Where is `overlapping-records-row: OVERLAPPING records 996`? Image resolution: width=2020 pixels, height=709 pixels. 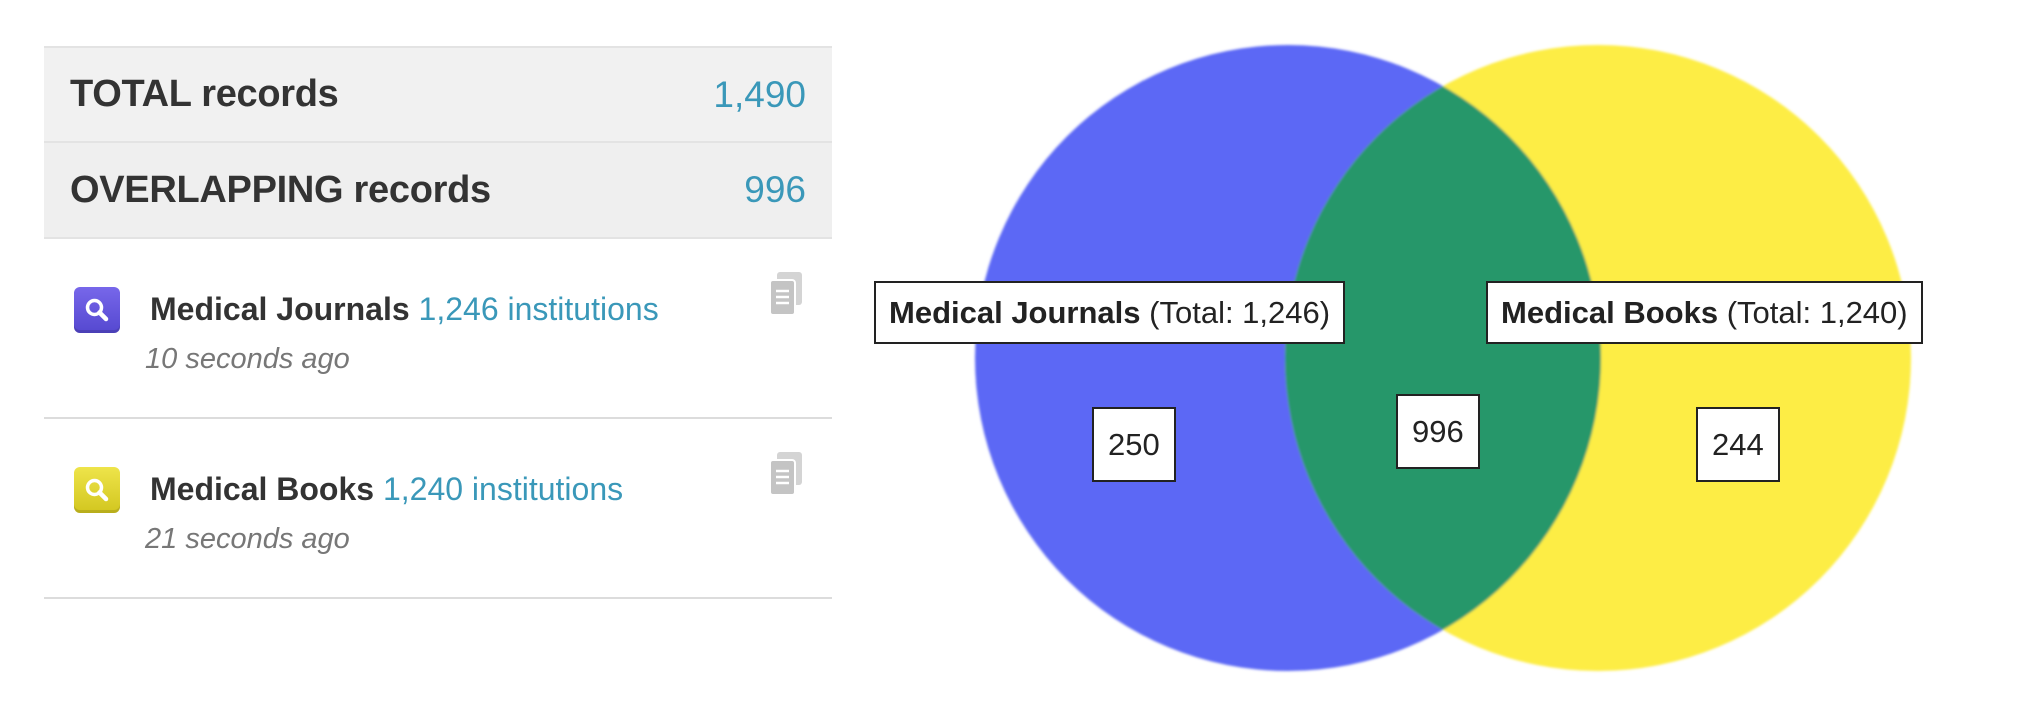
overlapping-records-row: OVERLAPPING records 996 is located at coordinates (438, 190).